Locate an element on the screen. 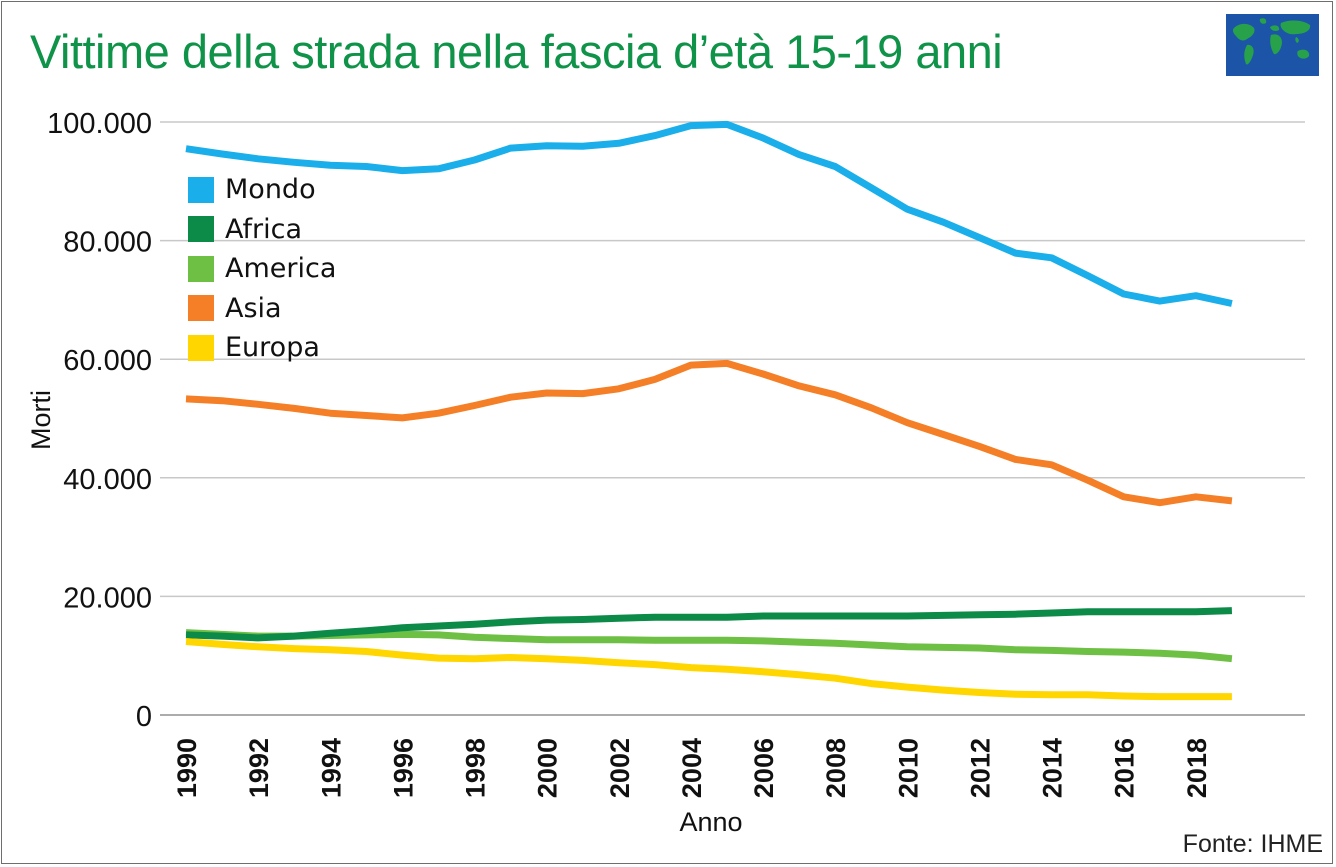 The height and width of the screenshot is (867, 1336). legend-label: Africa is located at coordinates (264, 229).